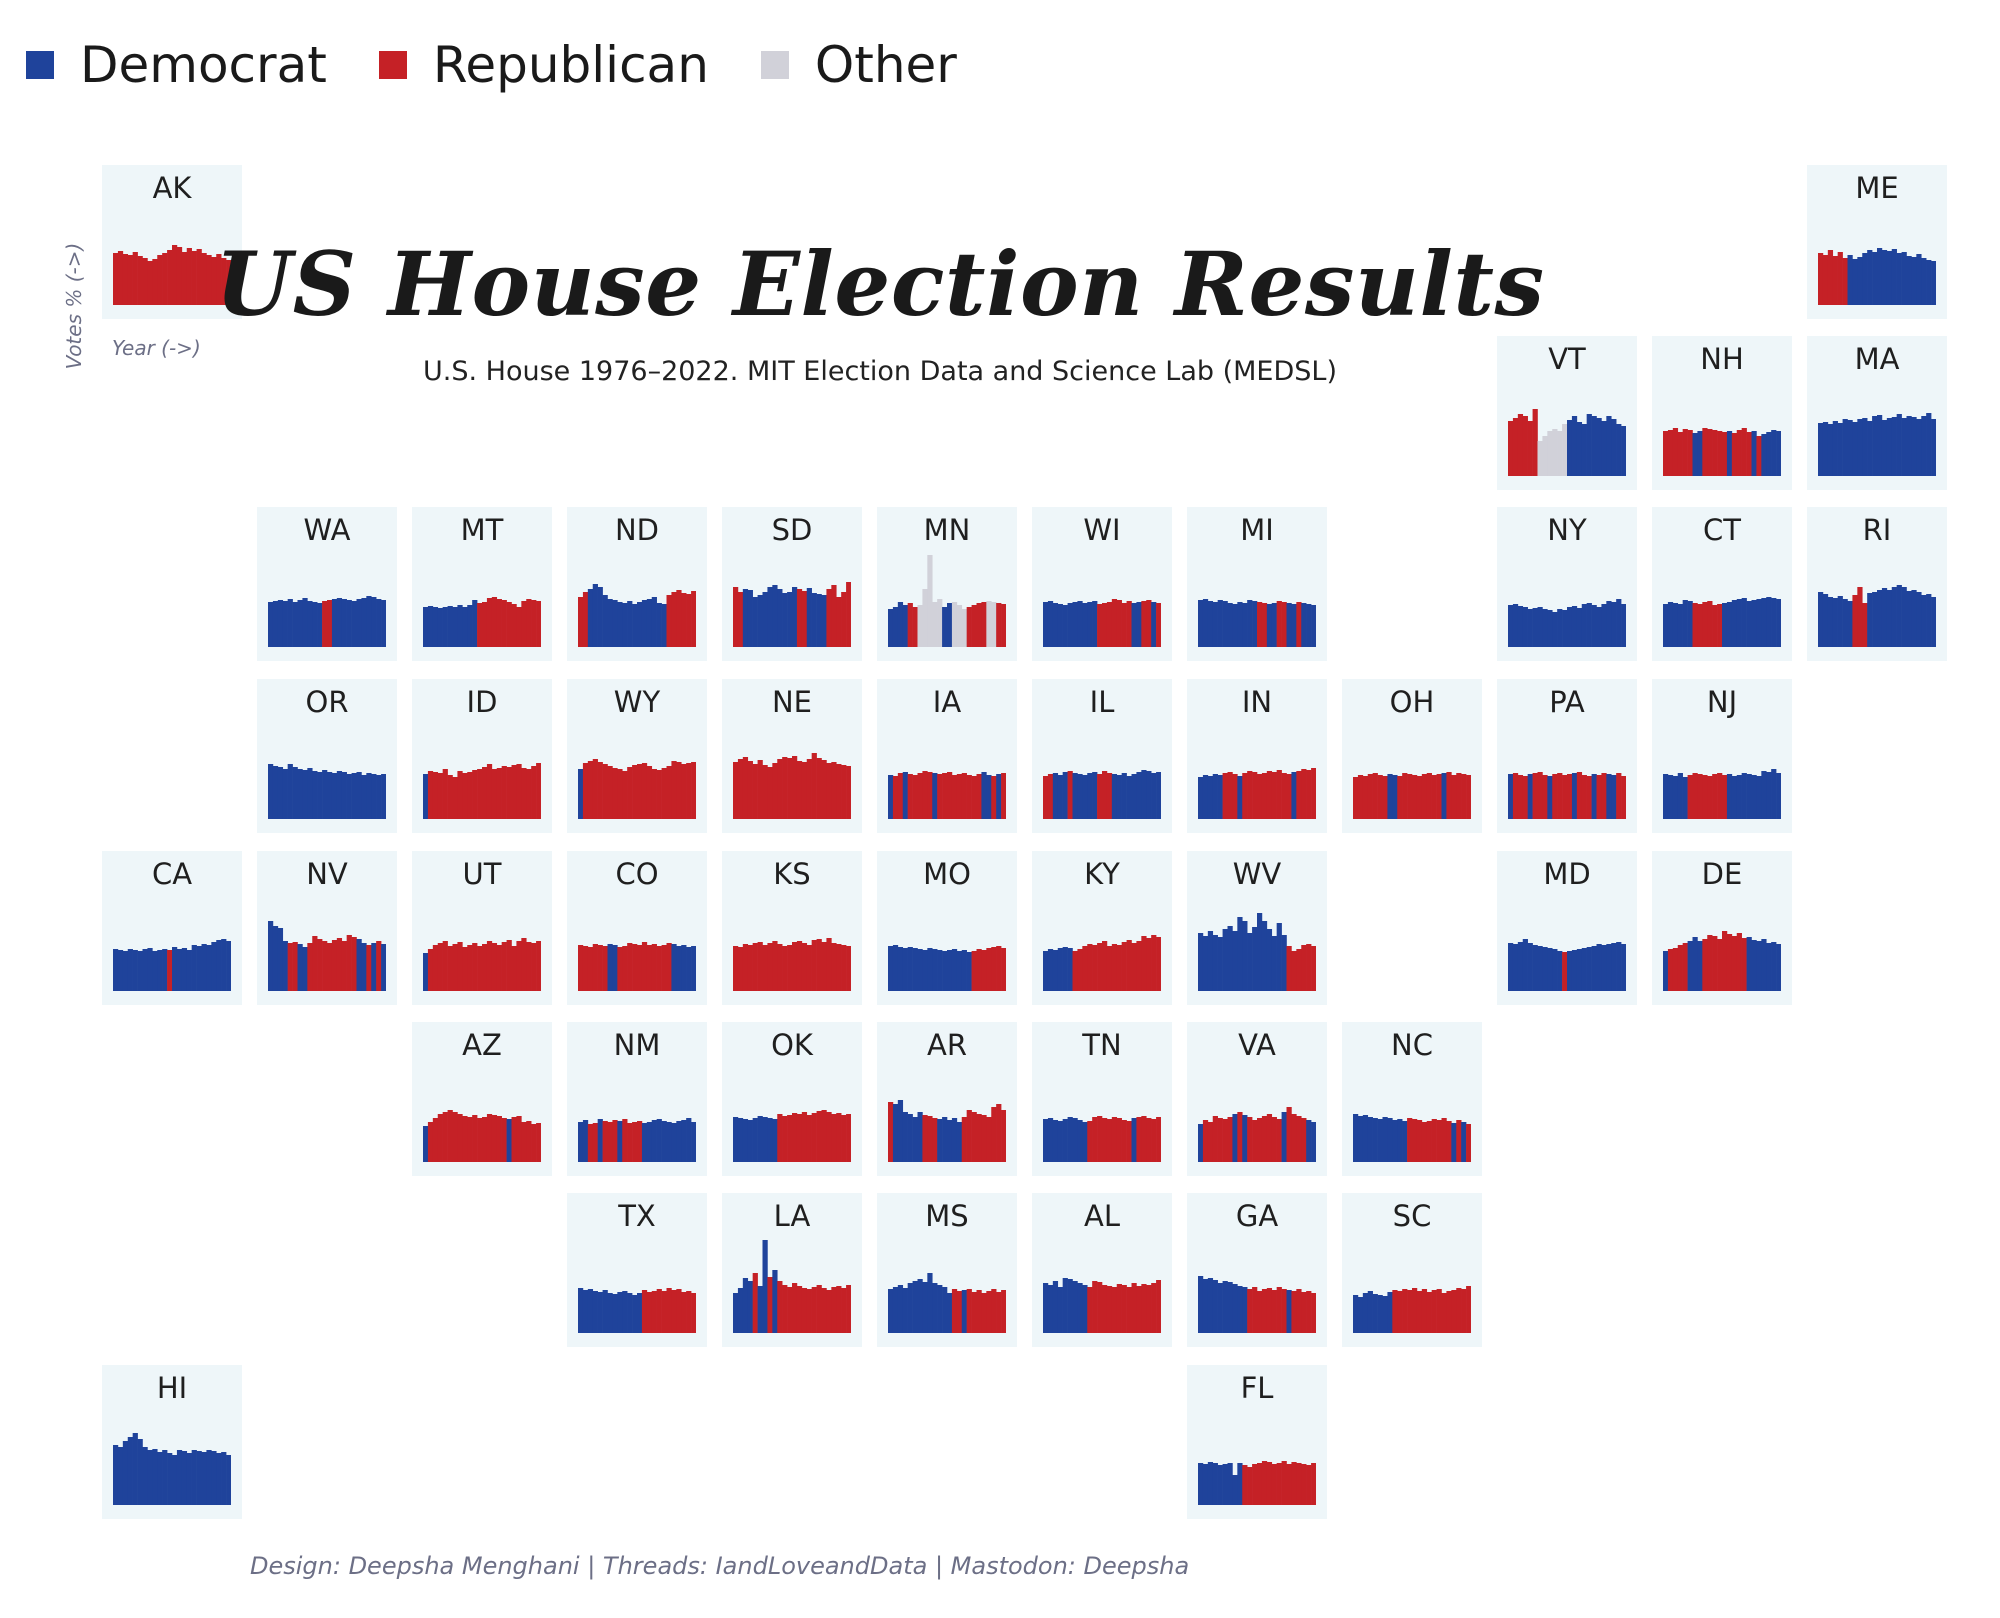  I want to click on state-label: NH, so click(1722, 359).